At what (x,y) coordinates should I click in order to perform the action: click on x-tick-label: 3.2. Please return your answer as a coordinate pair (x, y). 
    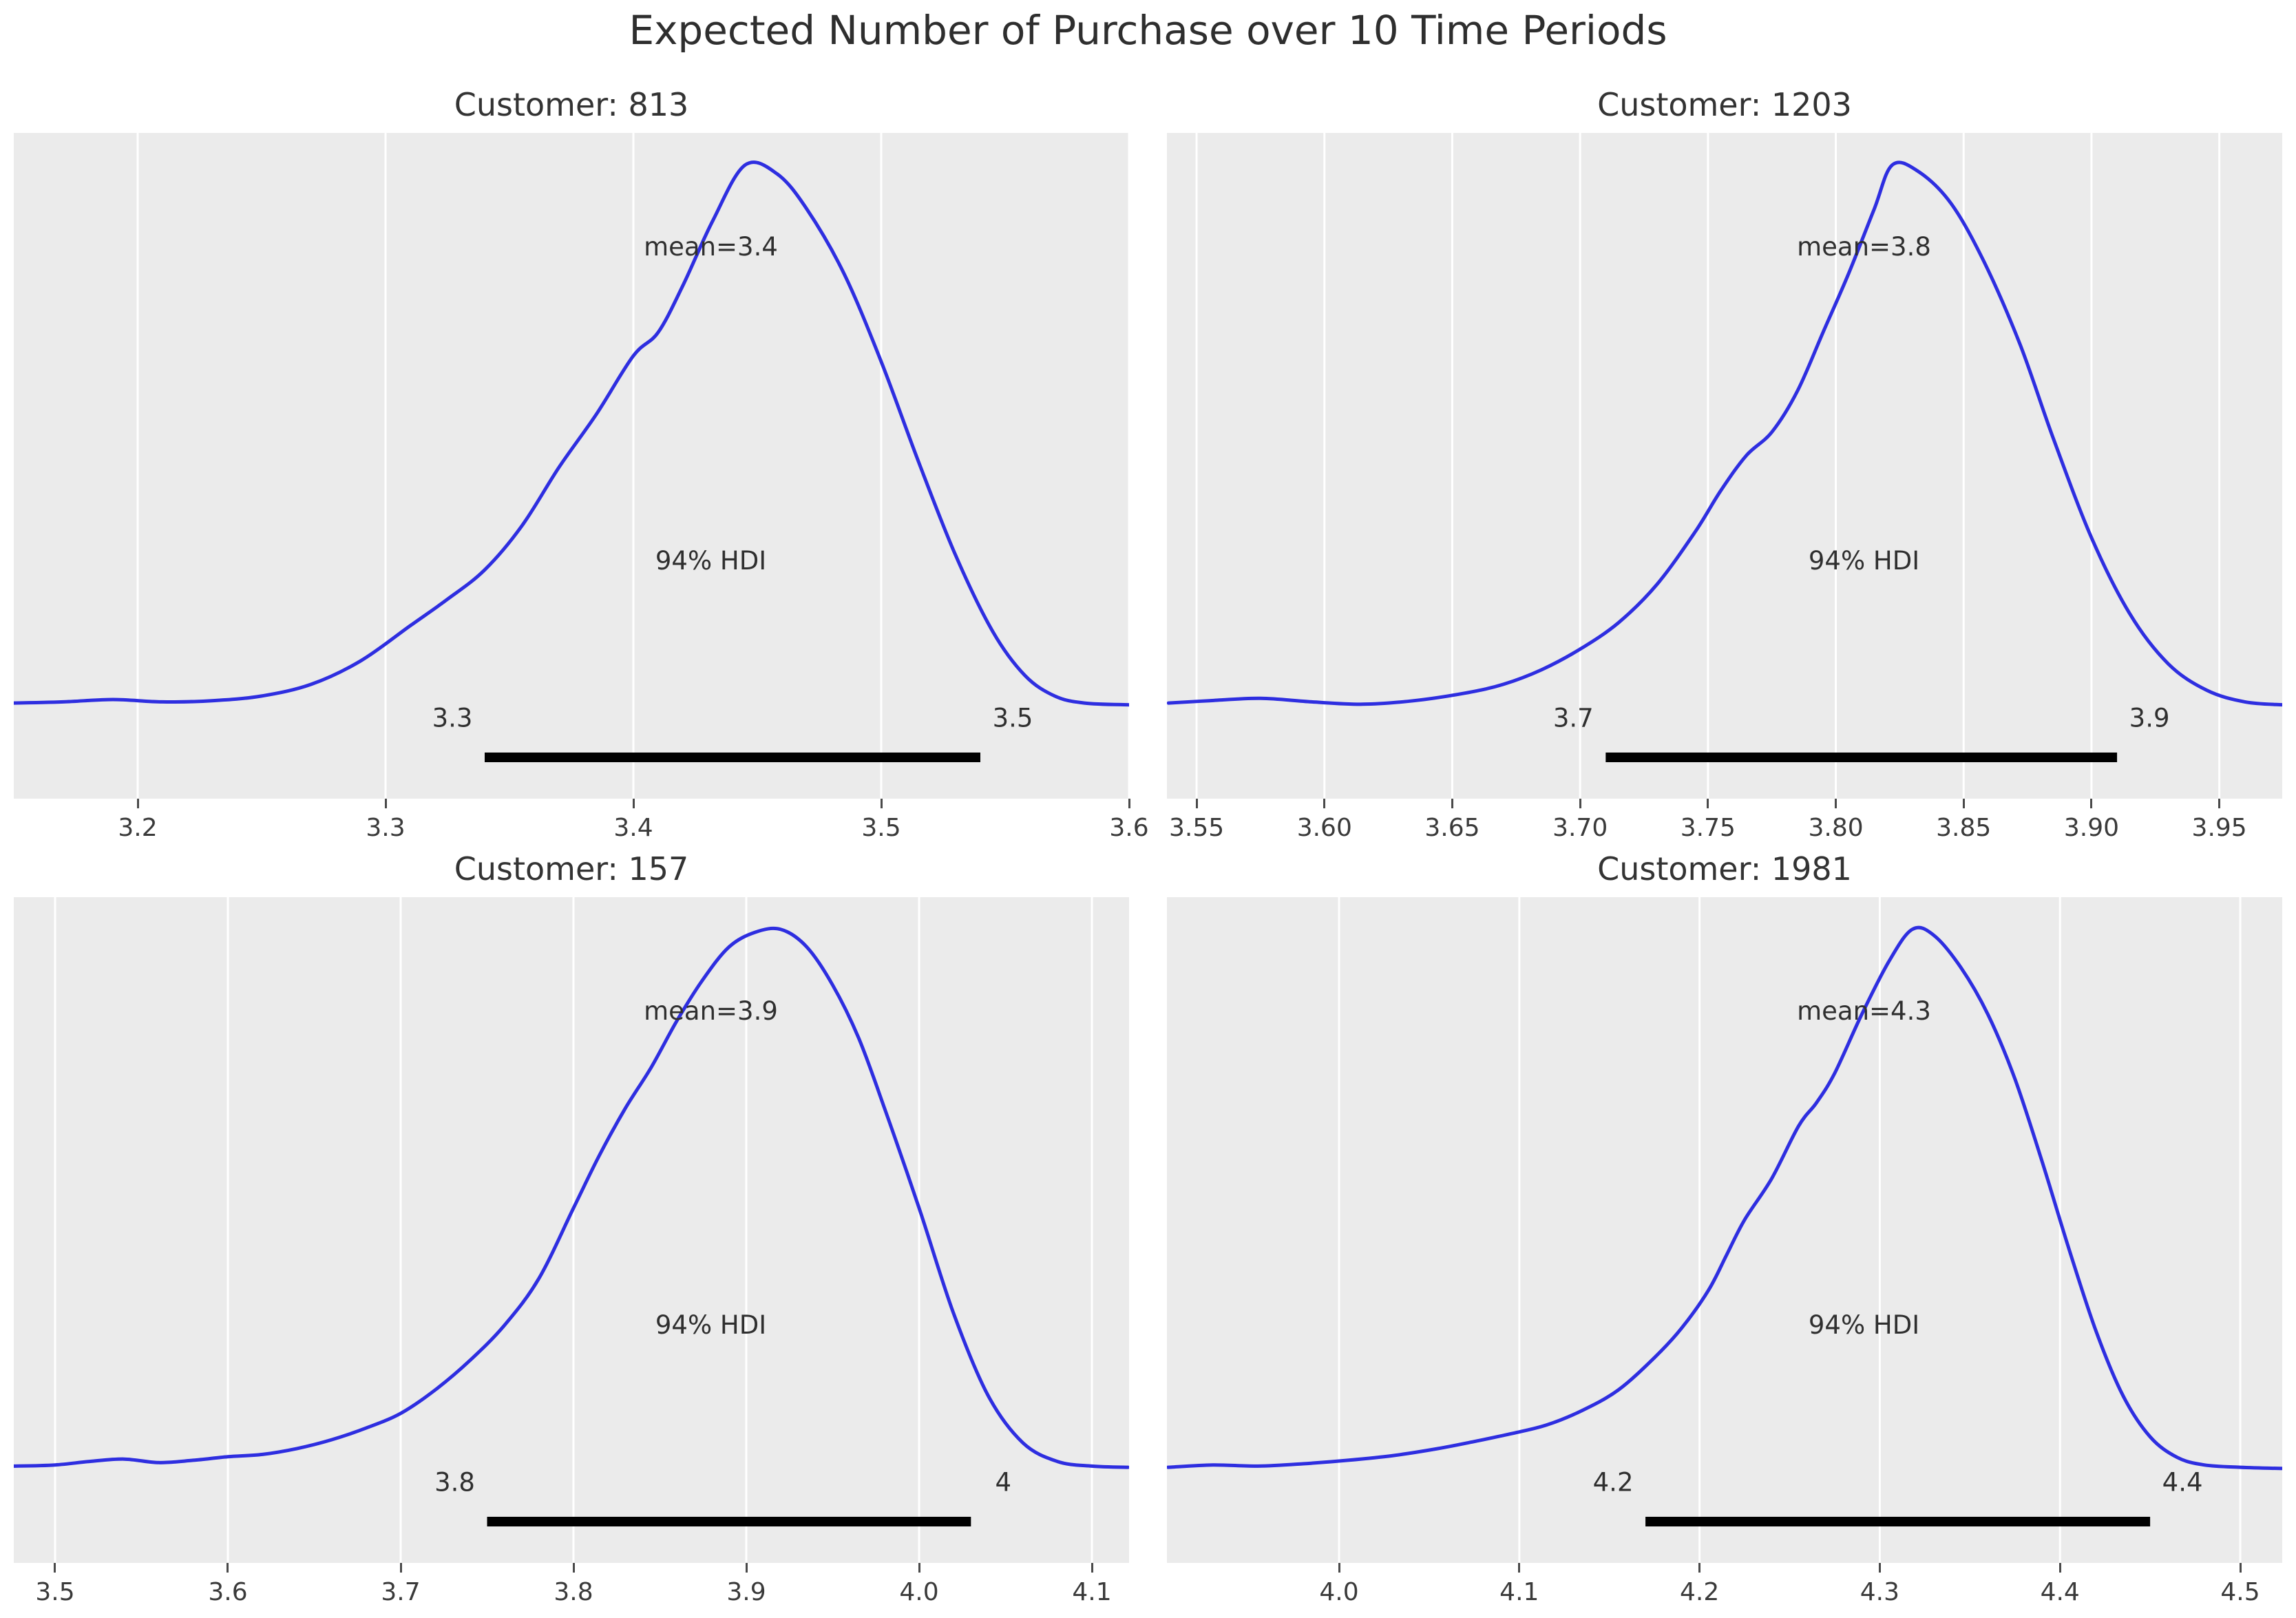
    Looking at the image, I should click on (138, 828).